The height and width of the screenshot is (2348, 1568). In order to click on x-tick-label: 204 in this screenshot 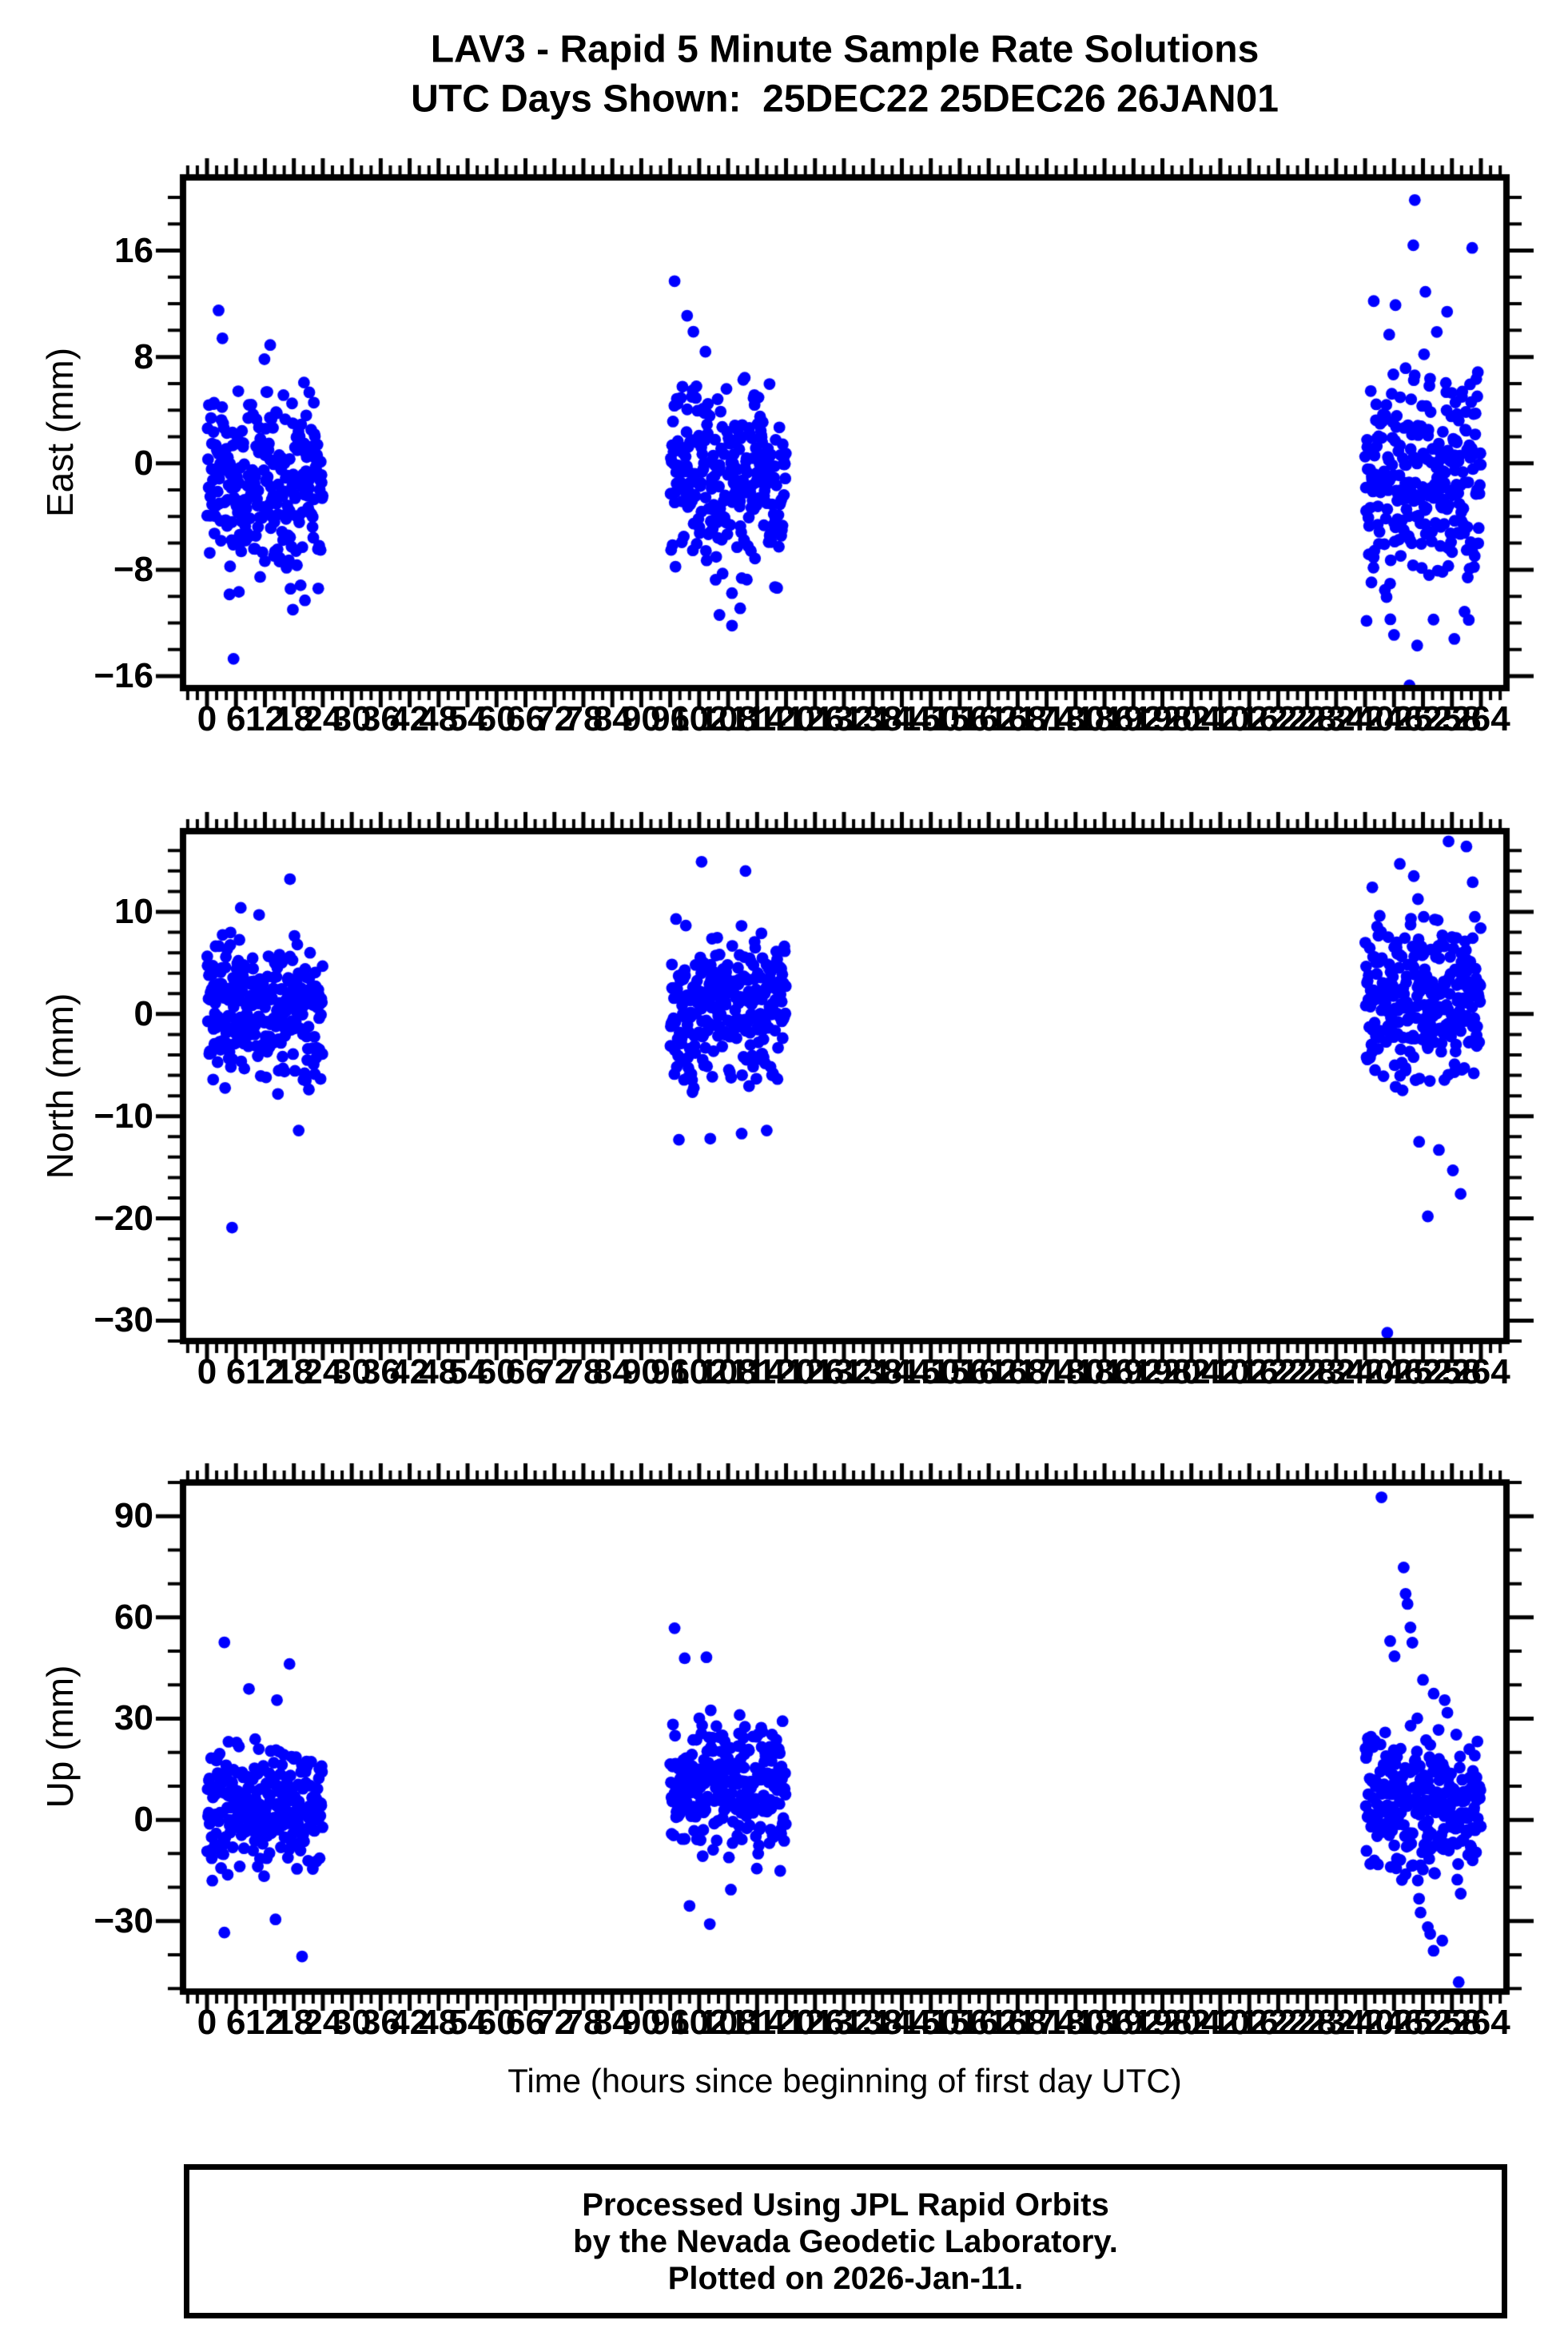, I will do `click(1191, 1371)`.